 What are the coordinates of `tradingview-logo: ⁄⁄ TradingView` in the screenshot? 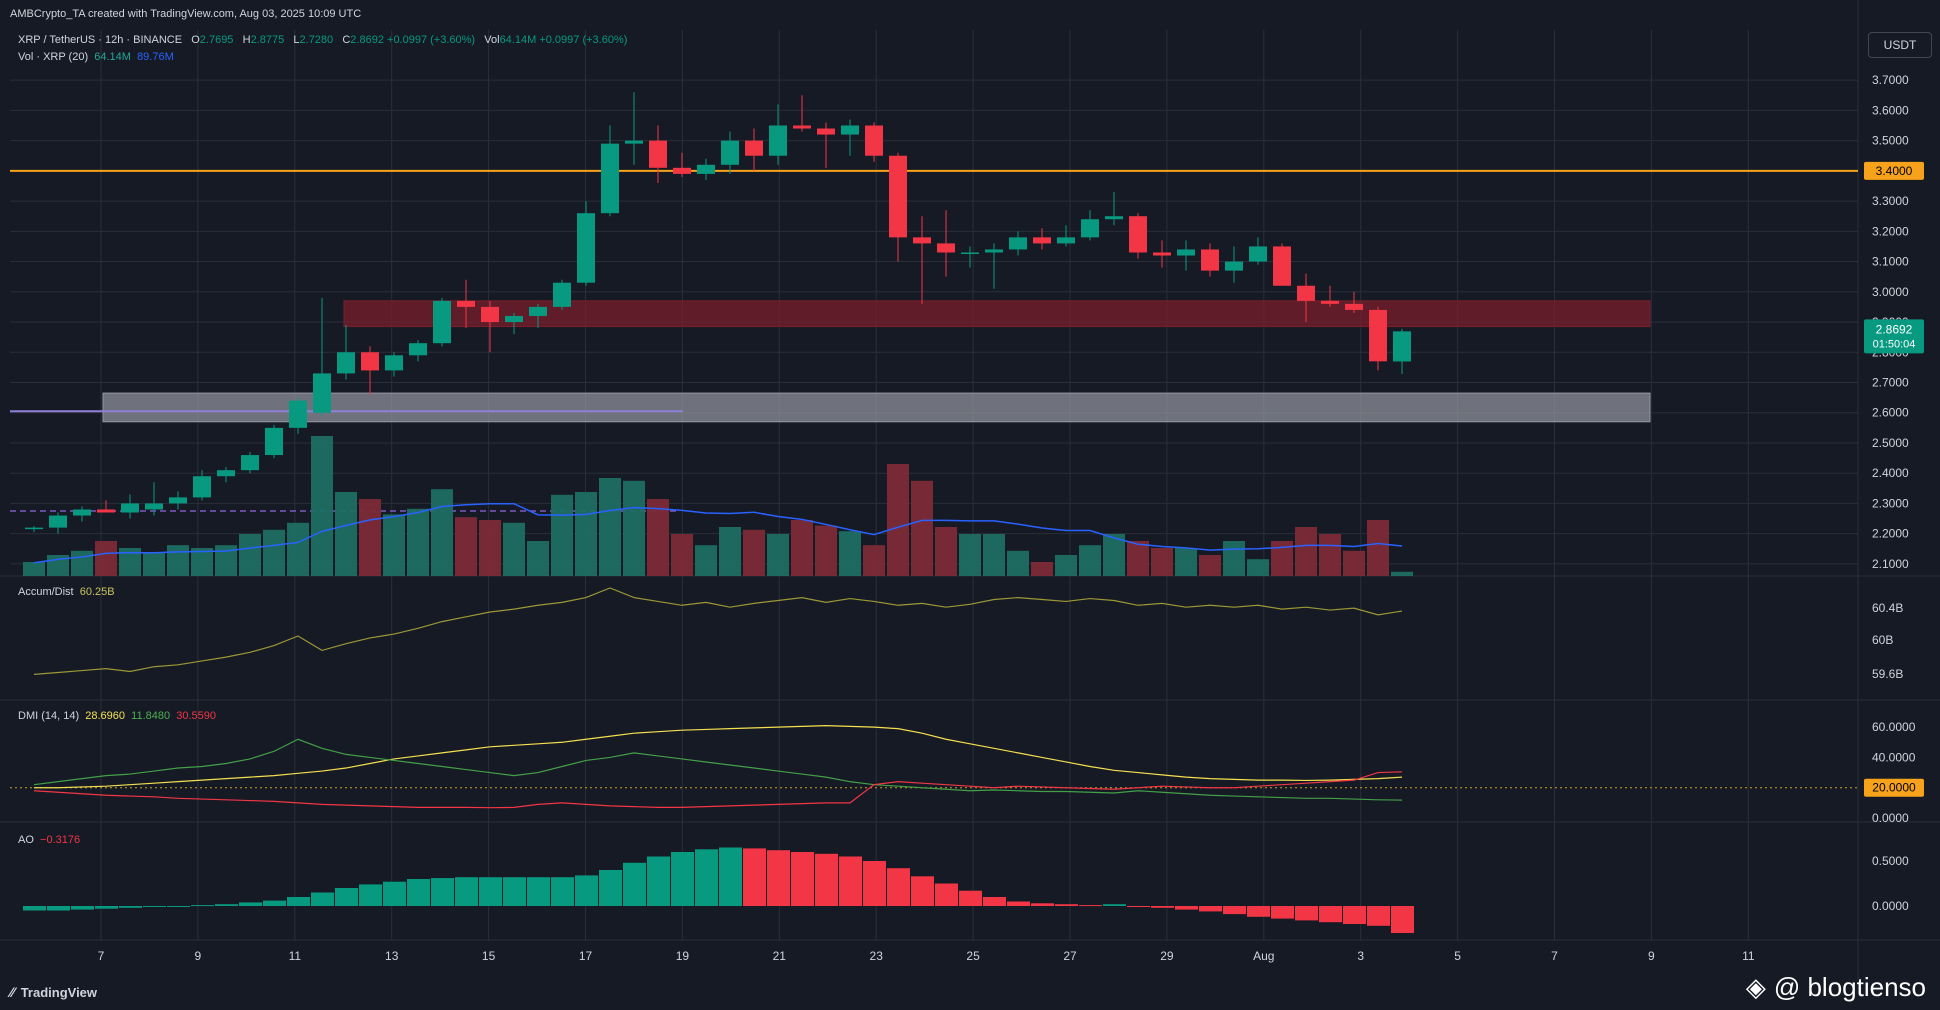 It's located at (53, 992).